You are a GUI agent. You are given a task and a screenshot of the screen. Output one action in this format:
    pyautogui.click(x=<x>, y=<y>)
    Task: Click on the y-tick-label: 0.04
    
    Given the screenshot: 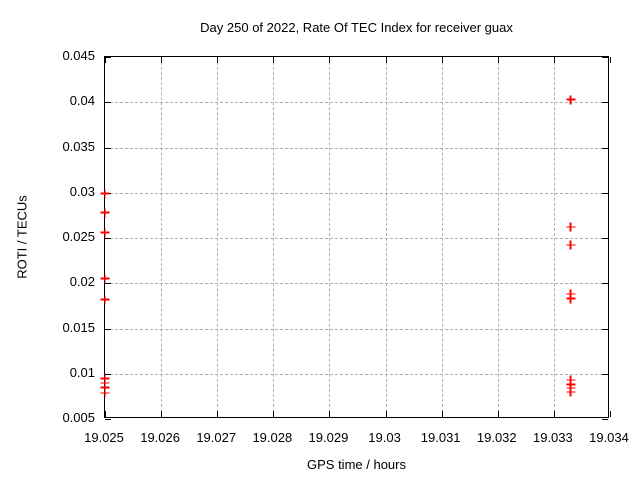 What is the action you would take?
    pyautogui.click(x=82, y=101)
    